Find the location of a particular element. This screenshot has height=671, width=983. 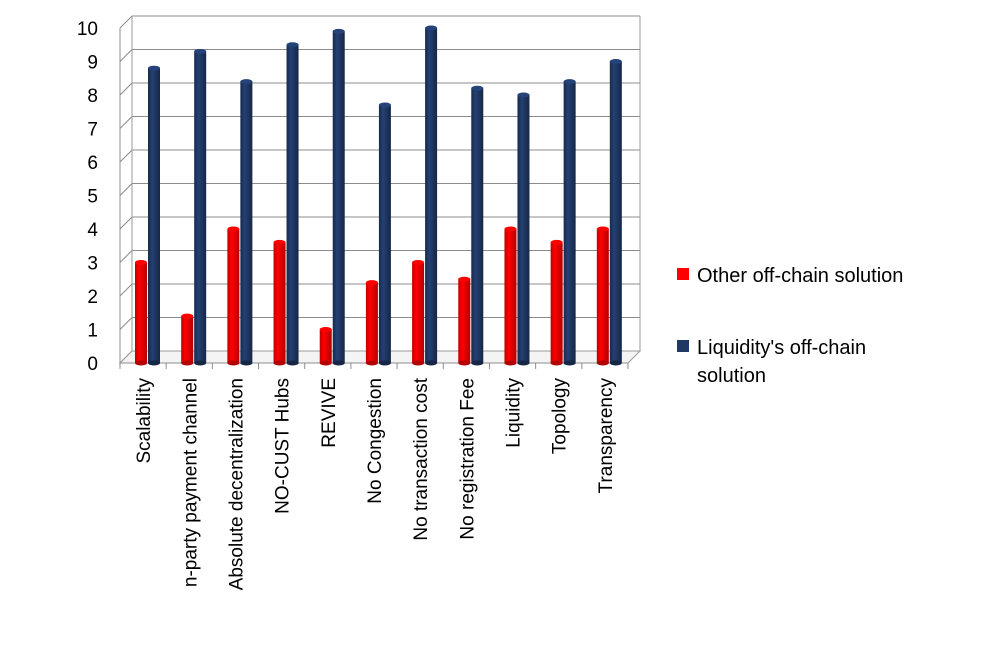

y-tick-label: 3 is located at coordinates (92, 264).